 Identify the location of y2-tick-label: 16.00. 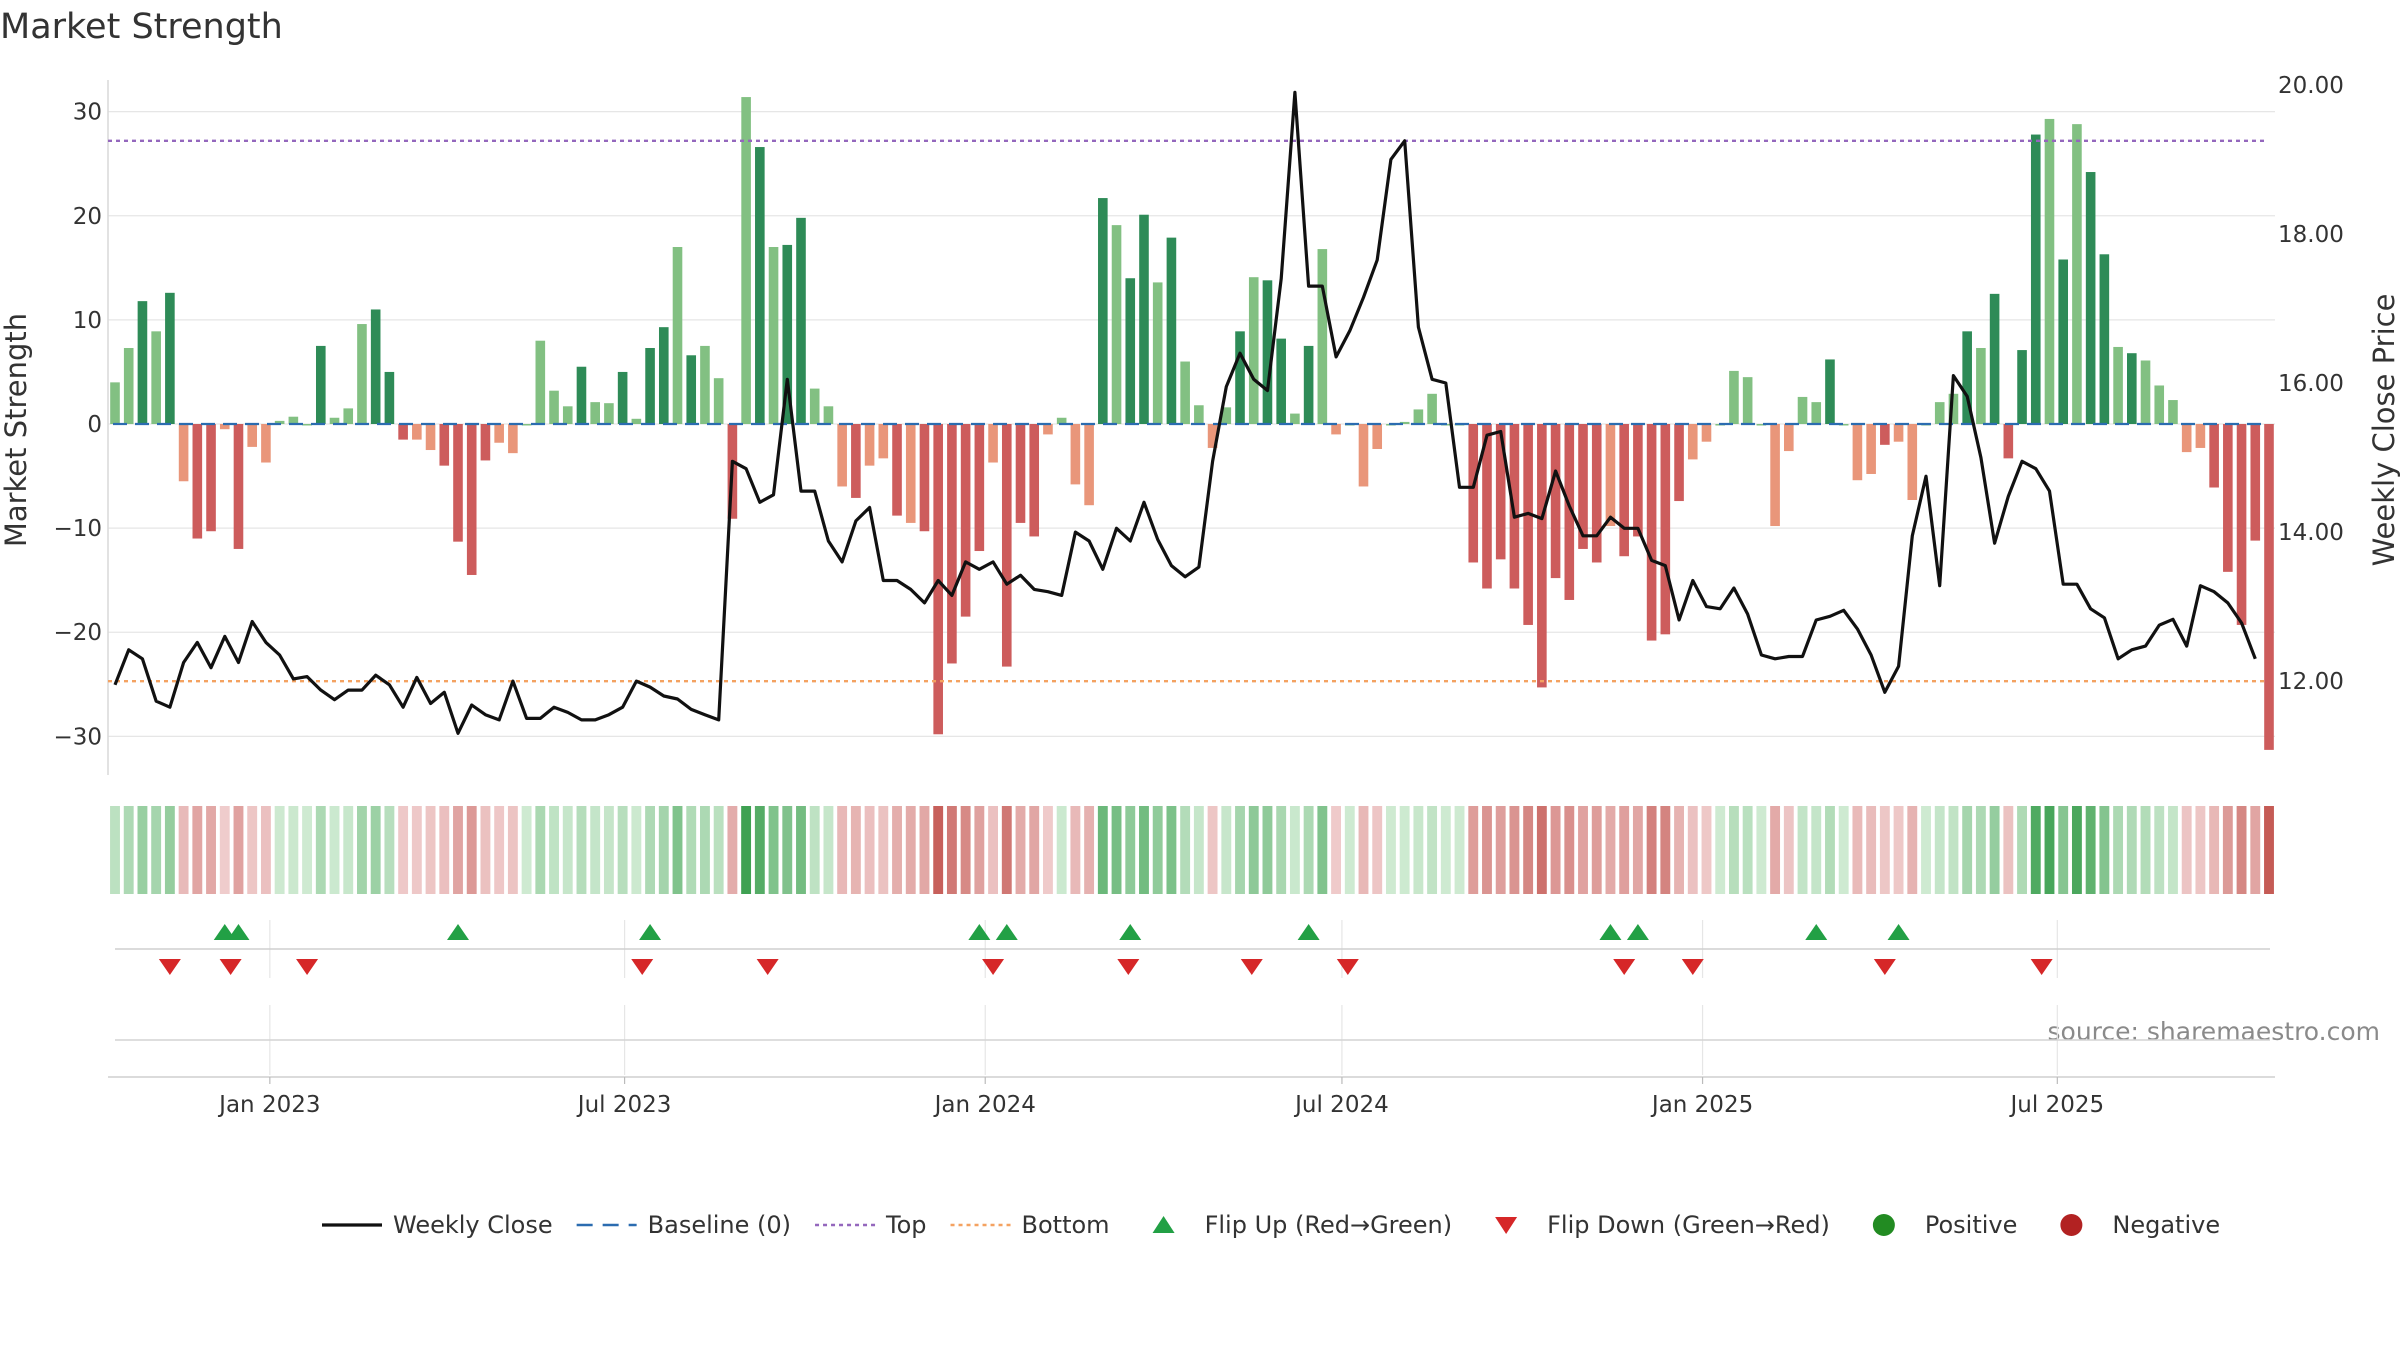
(2311, 384).